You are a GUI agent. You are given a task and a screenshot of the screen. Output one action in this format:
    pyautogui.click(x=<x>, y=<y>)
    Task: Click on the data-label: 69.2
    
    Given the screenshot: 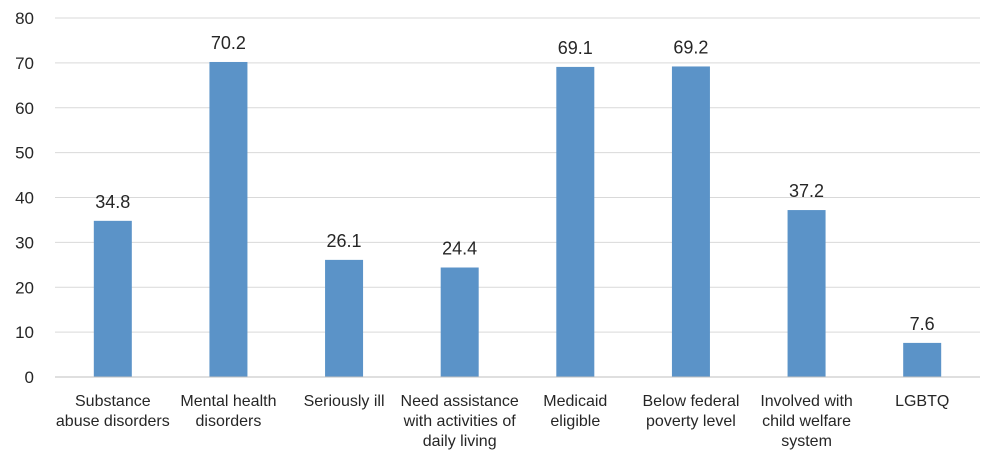 What is the action you would take?
    pyautogui.click(x=690, y=47)
    